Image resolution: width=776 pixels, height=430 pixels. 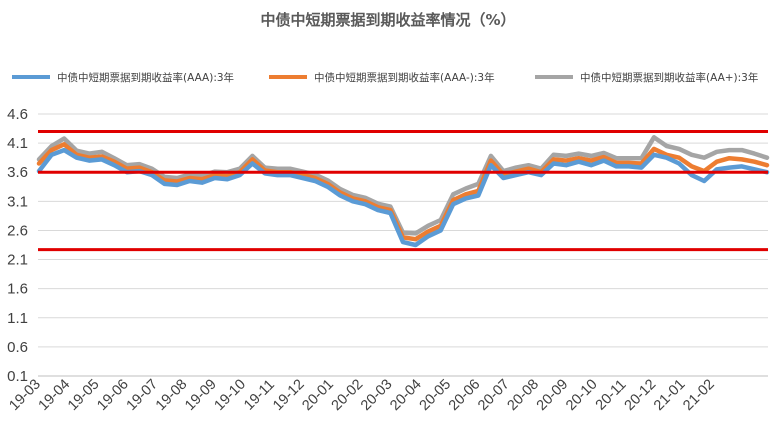 What do you see at coordinates (670, 395) in the screenshot?
I see `x-tick-label: 21-01` at bounding box center [670, 395].